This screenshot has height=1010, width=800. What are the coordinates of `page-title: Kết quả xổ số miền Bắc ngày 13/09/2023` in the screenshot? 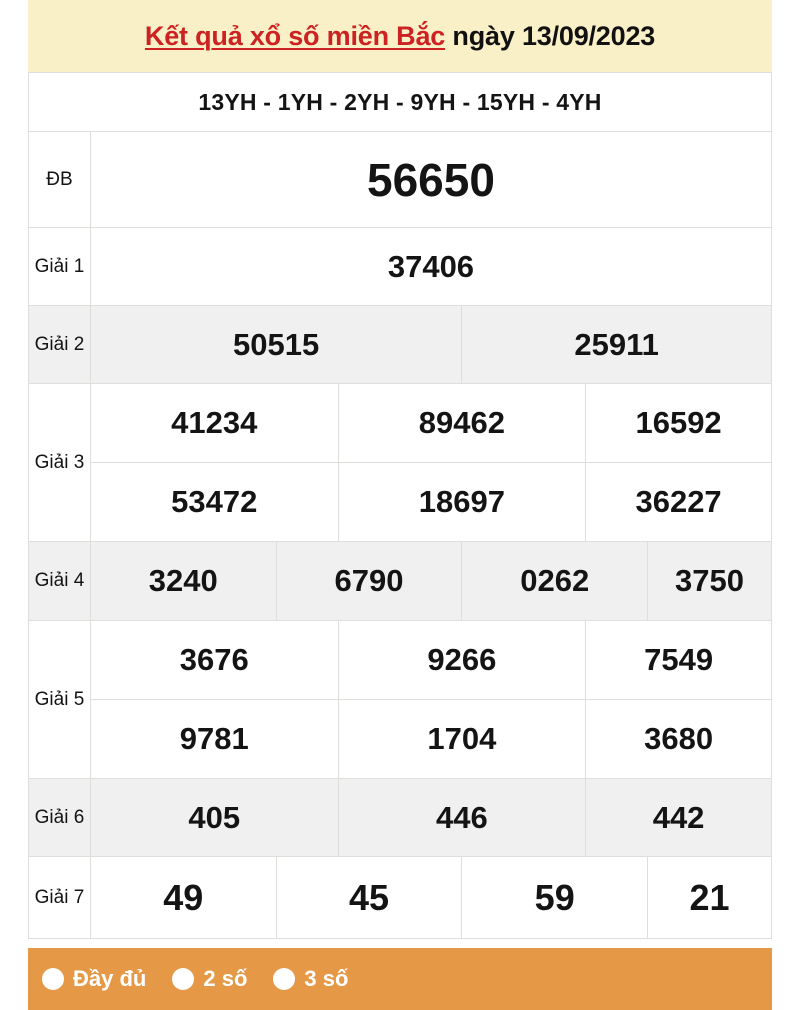 It's located at (400, 36).